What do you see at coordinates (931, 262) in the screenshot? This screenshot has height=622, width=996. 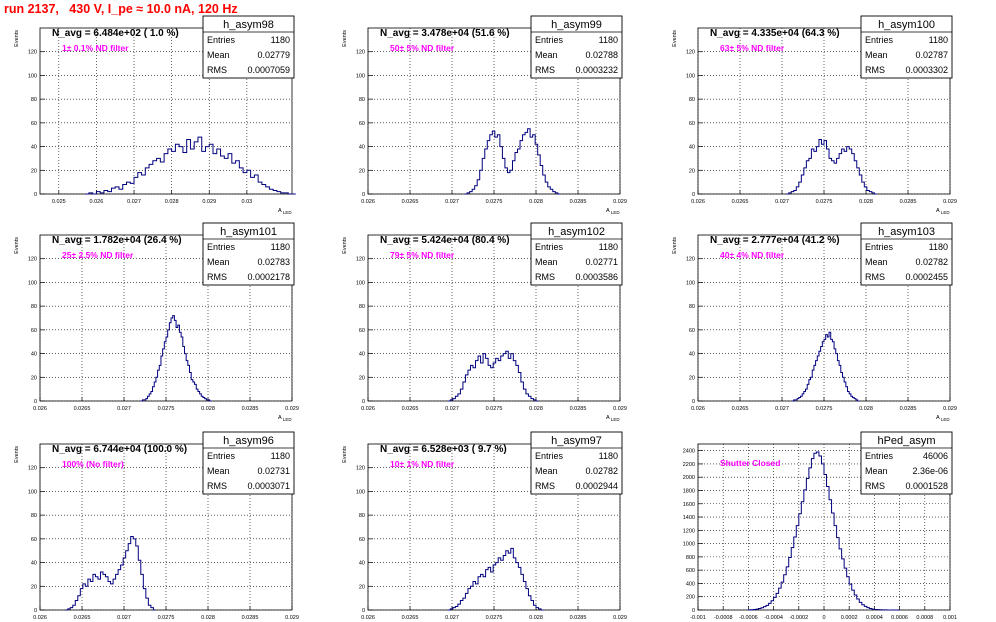 I see `stats-value: 0.02782` at bounding box center [931, 262].